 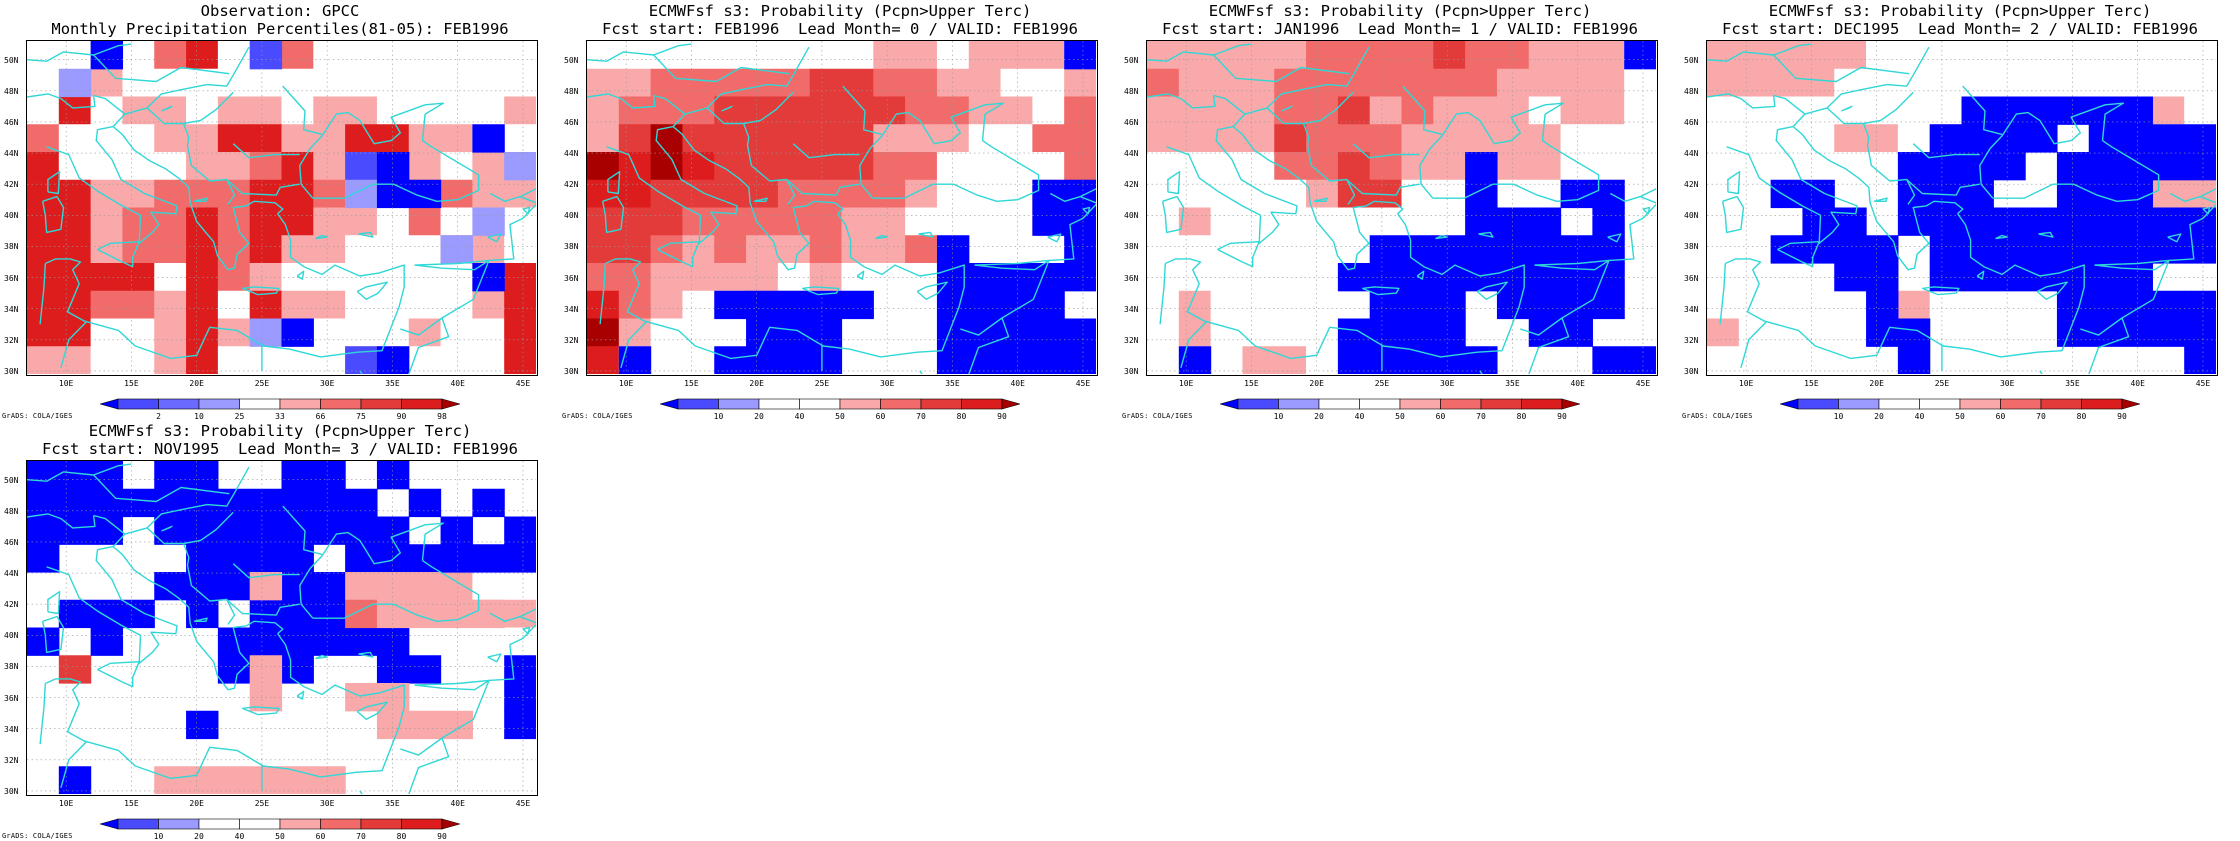 I want to click on lat-label: 48N, so click(x=1131, y=91).